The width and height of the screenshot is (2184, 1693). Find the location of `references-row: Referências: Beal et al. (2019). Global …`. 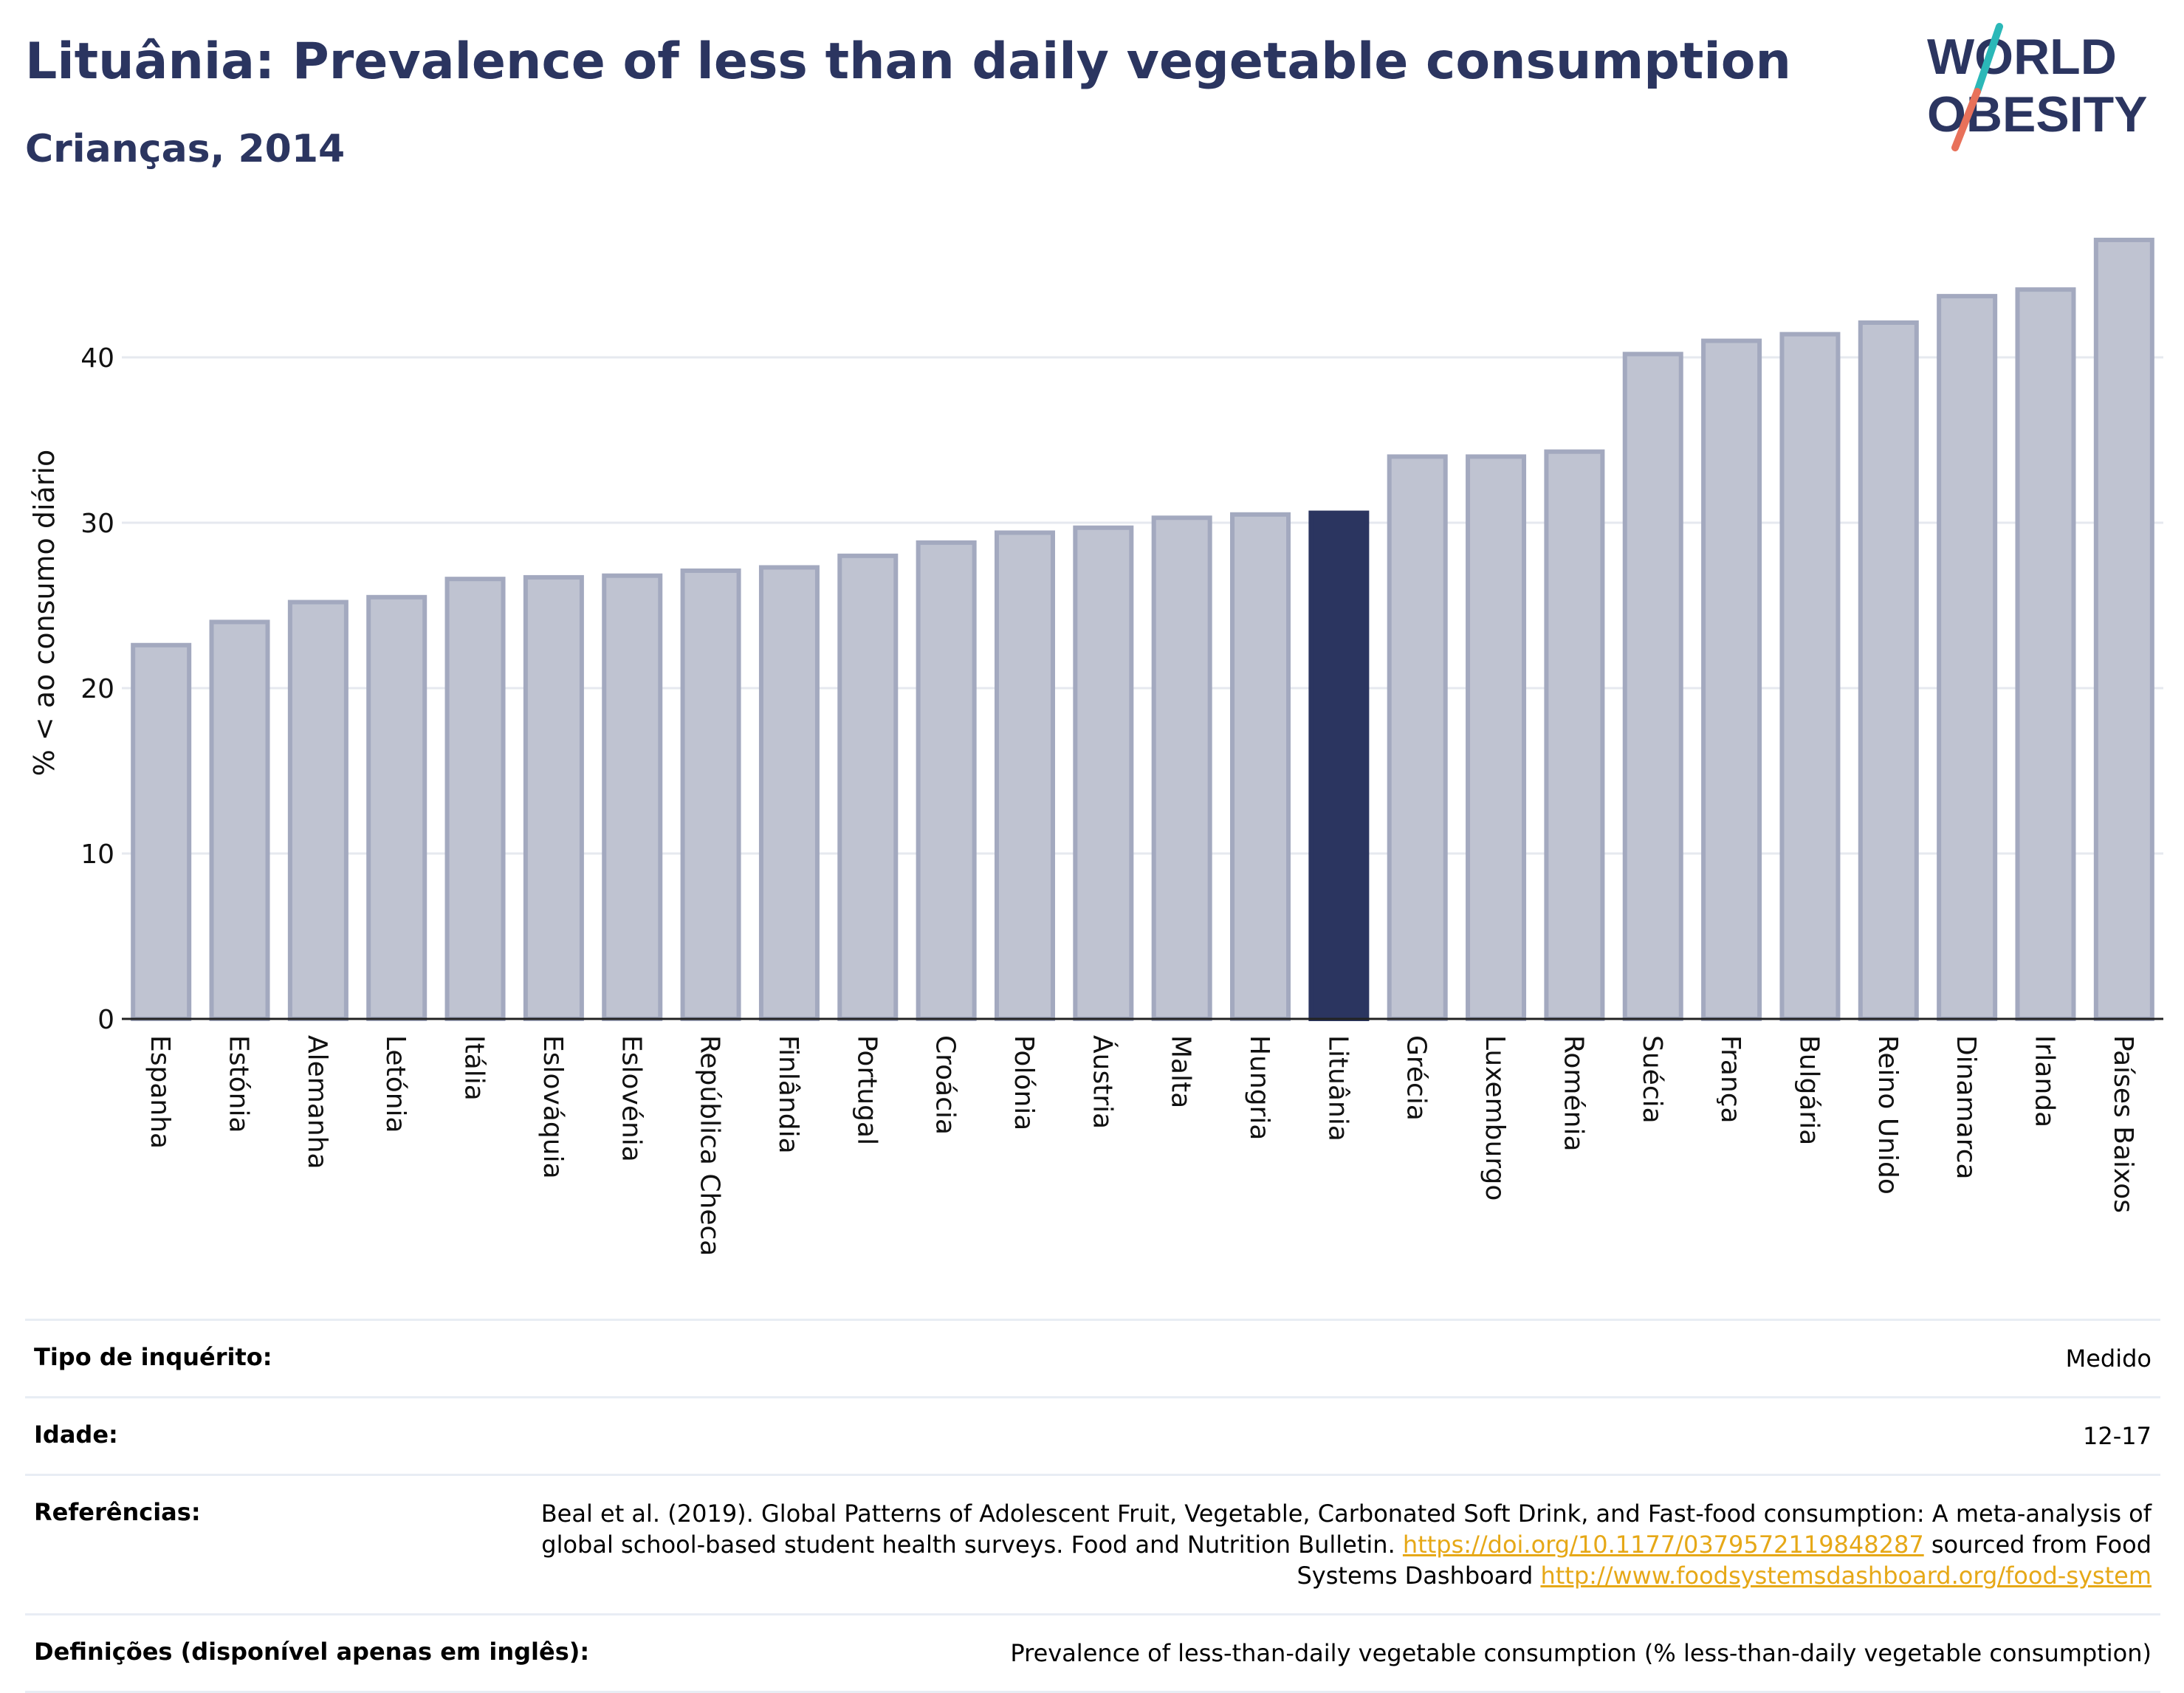

references-row: Referências: Beal et al. (2019). Global … is located at coordinates (1093, 1543).